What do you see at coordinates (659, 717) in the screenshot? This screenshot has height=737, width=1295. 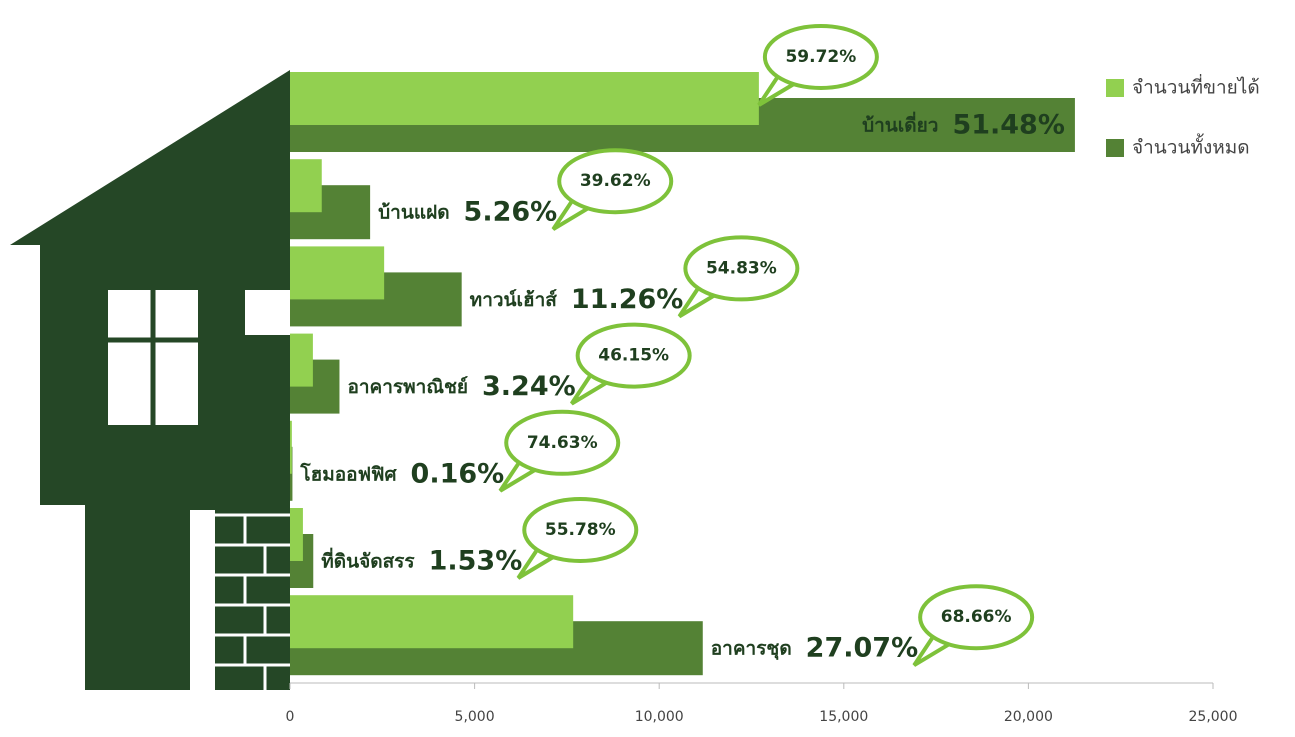 I see `x-tick-label: 10,000` at bounding box center [659, 717].